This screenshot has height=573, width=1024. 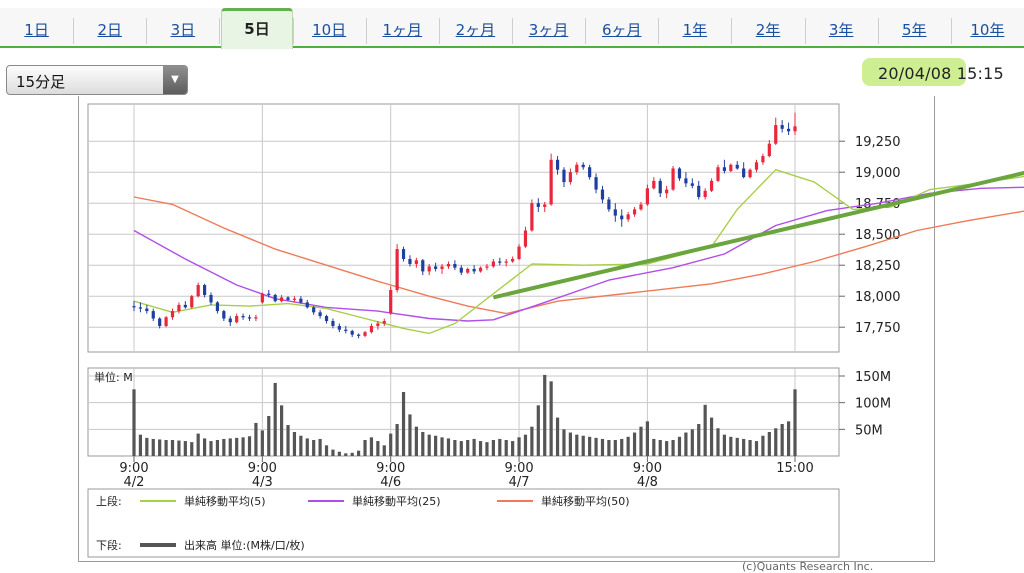 What do you see at coordinates (548, 30) in the screenshot?
I see `tab-7: 3ヶ月` at bounding box center [548, 30].